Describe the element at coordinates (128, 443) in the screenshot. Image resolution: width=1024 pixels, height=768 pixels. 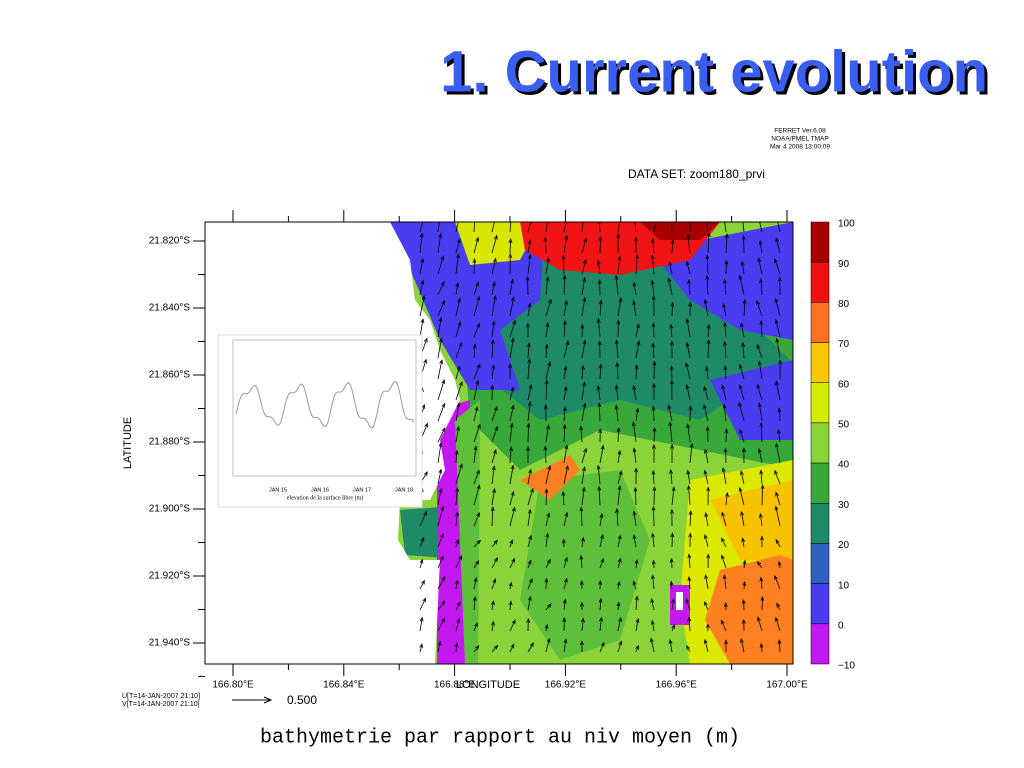
I see `y-axis-label: LATITUDE` at that location.